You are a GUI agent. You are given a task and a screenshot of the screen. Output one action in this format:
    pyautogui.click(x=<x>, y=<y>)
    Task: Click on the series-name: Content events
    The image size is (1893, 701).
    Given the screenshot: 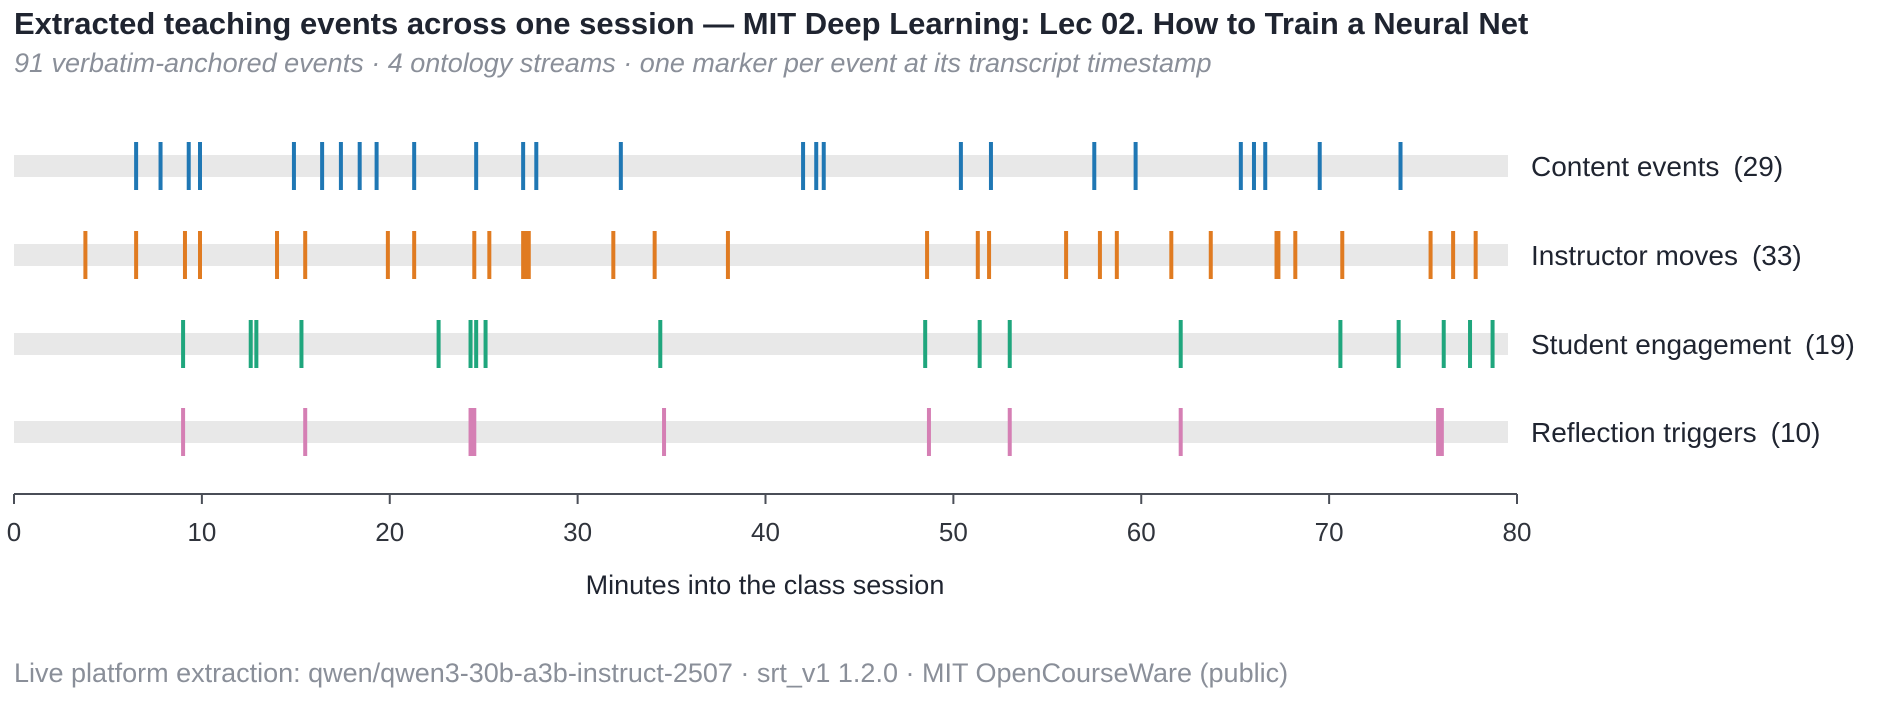 What is the action you would take?
    pyautogui.click(x=1625, y=166)
    